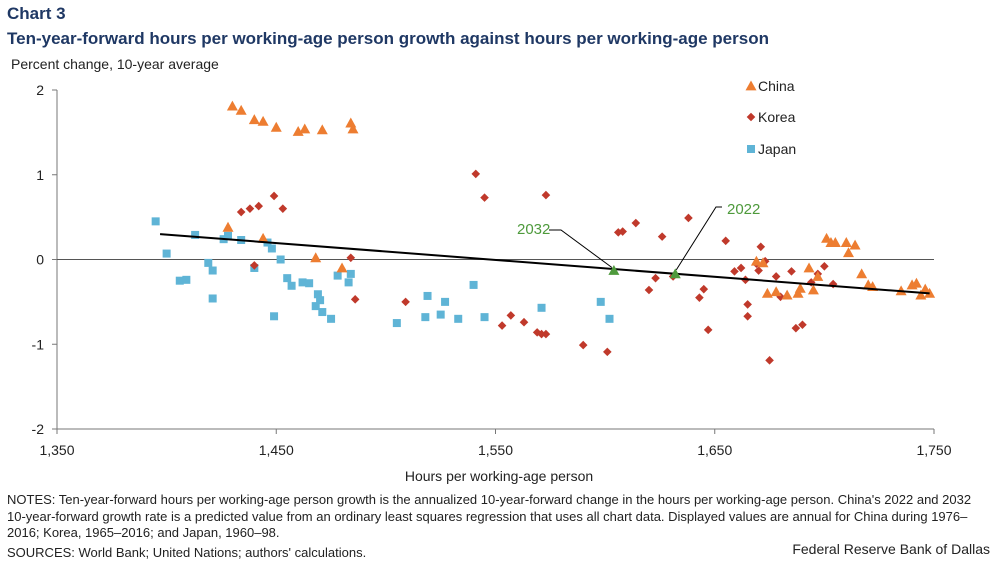  I want to click on x-axis-label: Hours per working-age person, so click(499, 476).